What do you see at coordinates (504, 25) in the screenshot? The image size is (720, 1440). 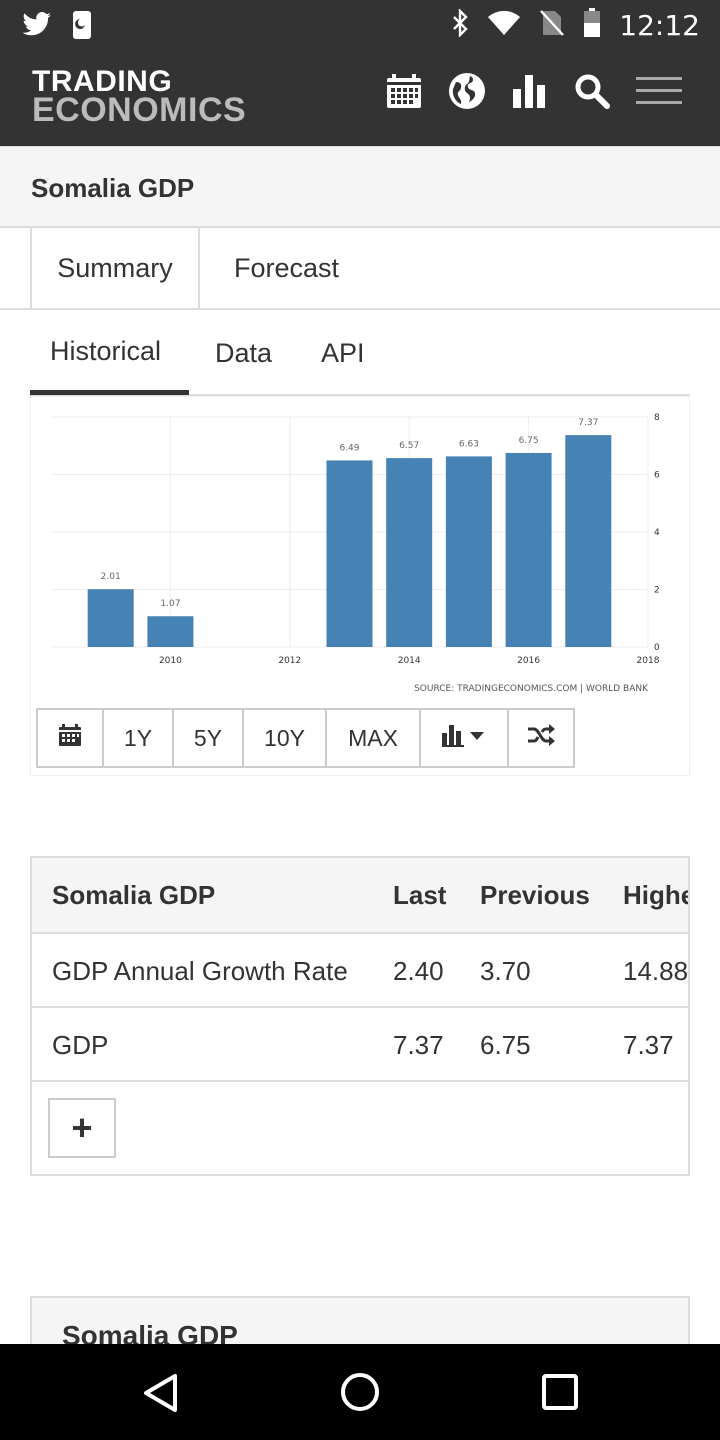 I see `wifi-icon` at bounding box center [504, 25].